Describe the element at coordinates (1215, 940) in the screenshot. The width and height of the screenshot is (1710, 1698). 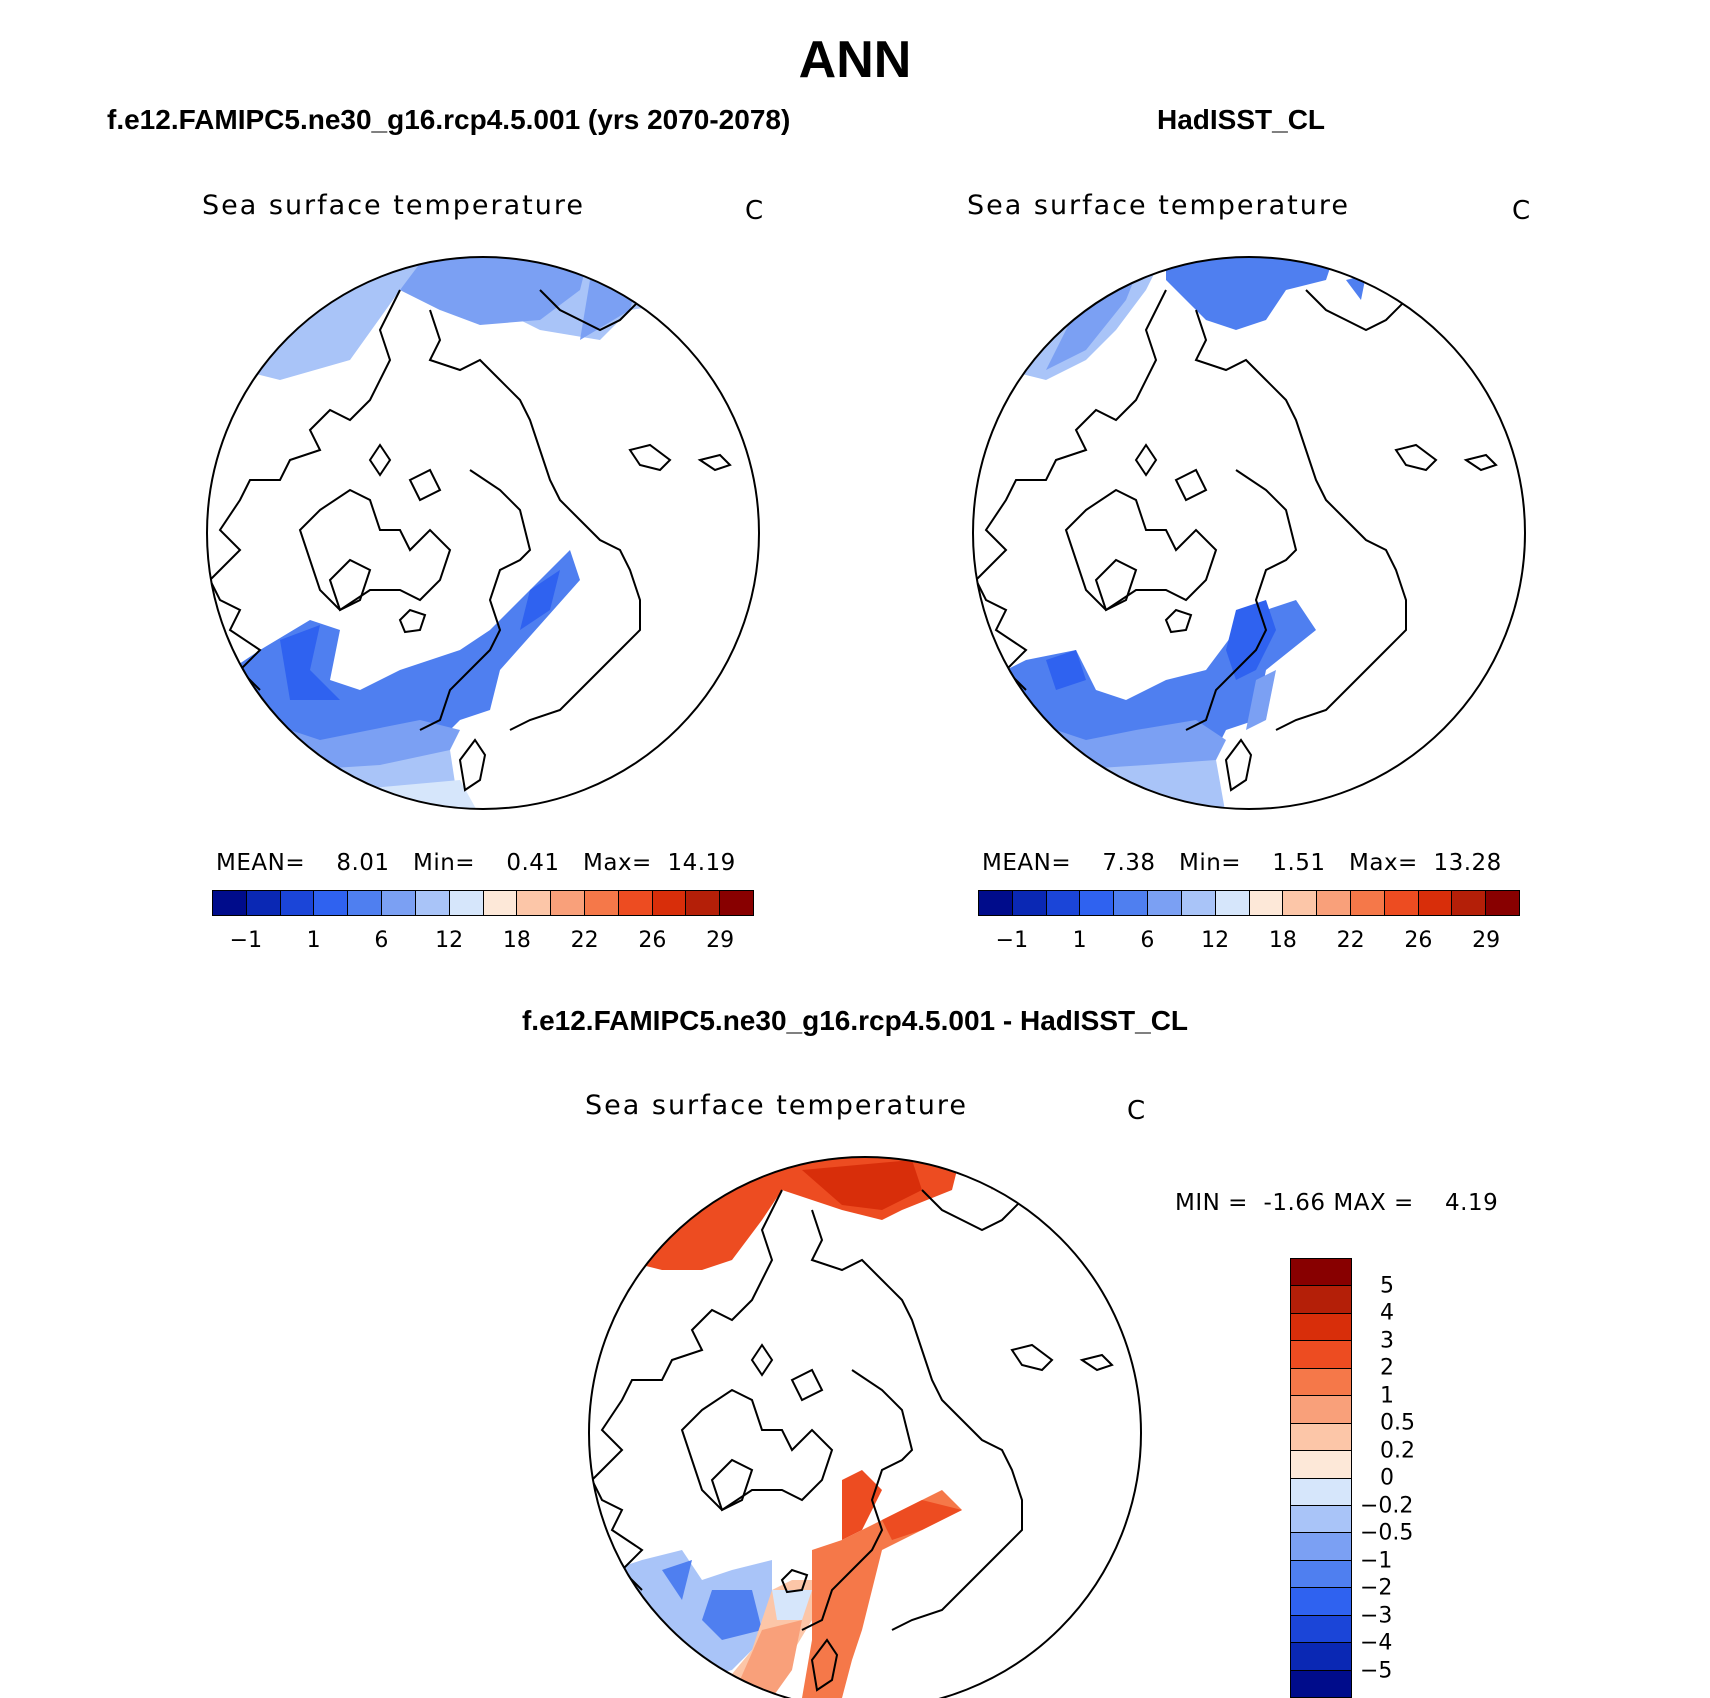
I see `panel2-colorbar-tick-label: 12` at that location.